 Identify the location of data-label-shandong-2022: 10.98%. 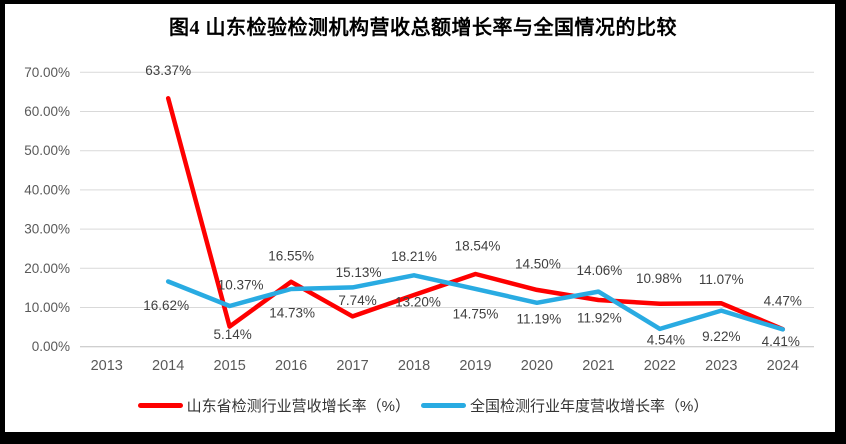
(659, 278).